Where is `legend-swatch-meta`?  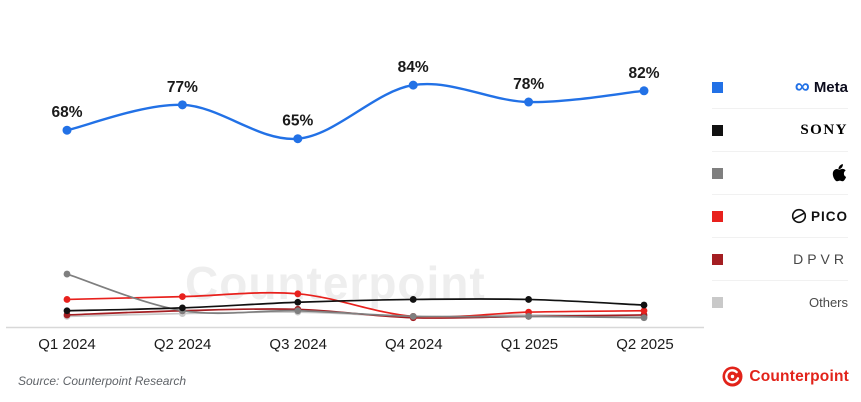
legend-swatch-meta is located at coordinates (717, 87).